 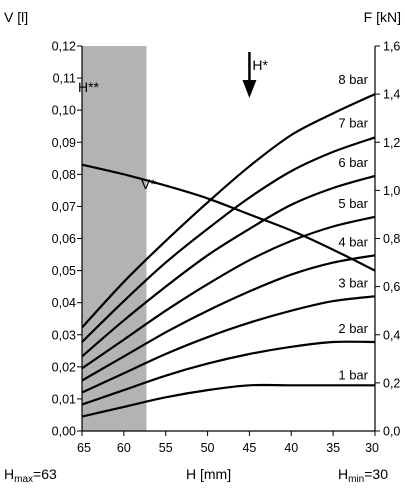 I want to click on x-tick-label: 40, so click(x=291, y=448).